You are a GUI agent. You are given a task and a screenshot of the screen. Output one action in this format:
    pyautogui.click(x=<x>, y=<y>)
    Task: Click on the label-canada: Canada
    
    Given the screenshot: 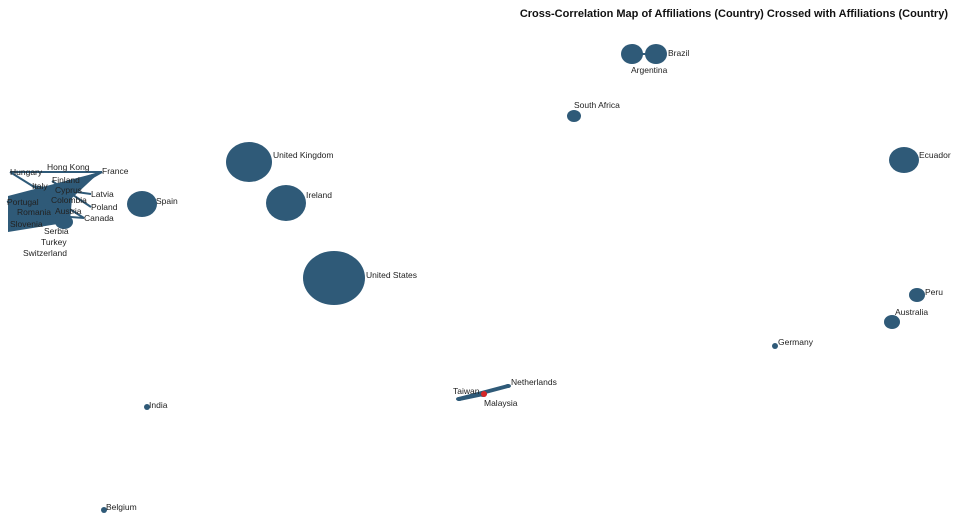 What is the action you would take?
    pyautogui.click(x=99, y=218)
    